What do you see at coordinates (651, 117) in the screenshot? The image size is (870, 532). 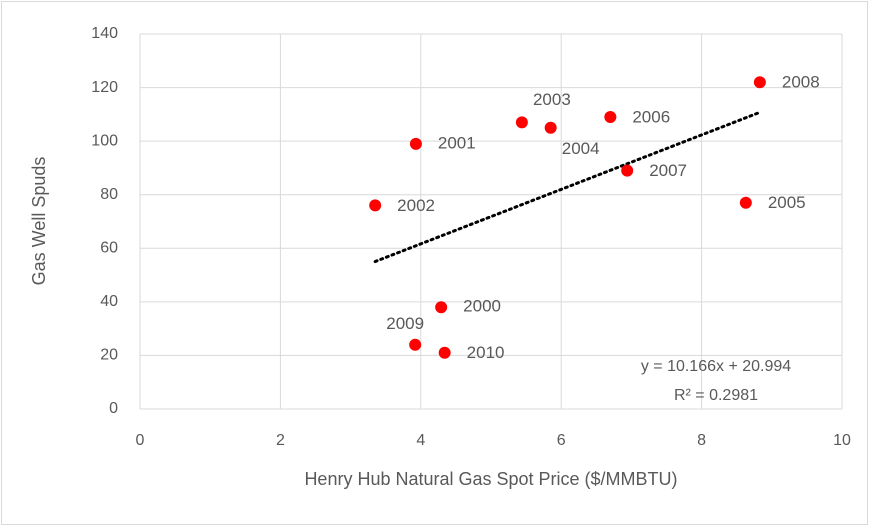 I see `point-label: 2006` at bounding box center [651, 117].